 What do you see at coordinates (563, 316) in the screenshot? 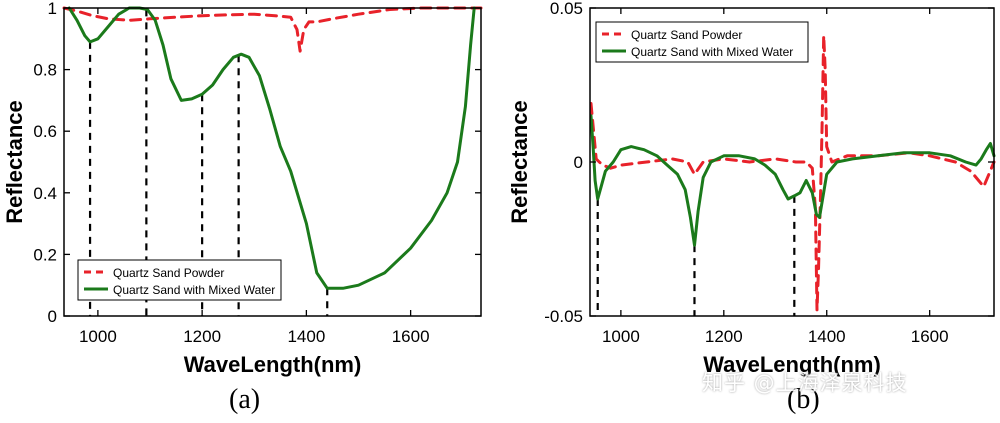
I see `y-tick-label: -0.05` at bounding box center [563, 316].